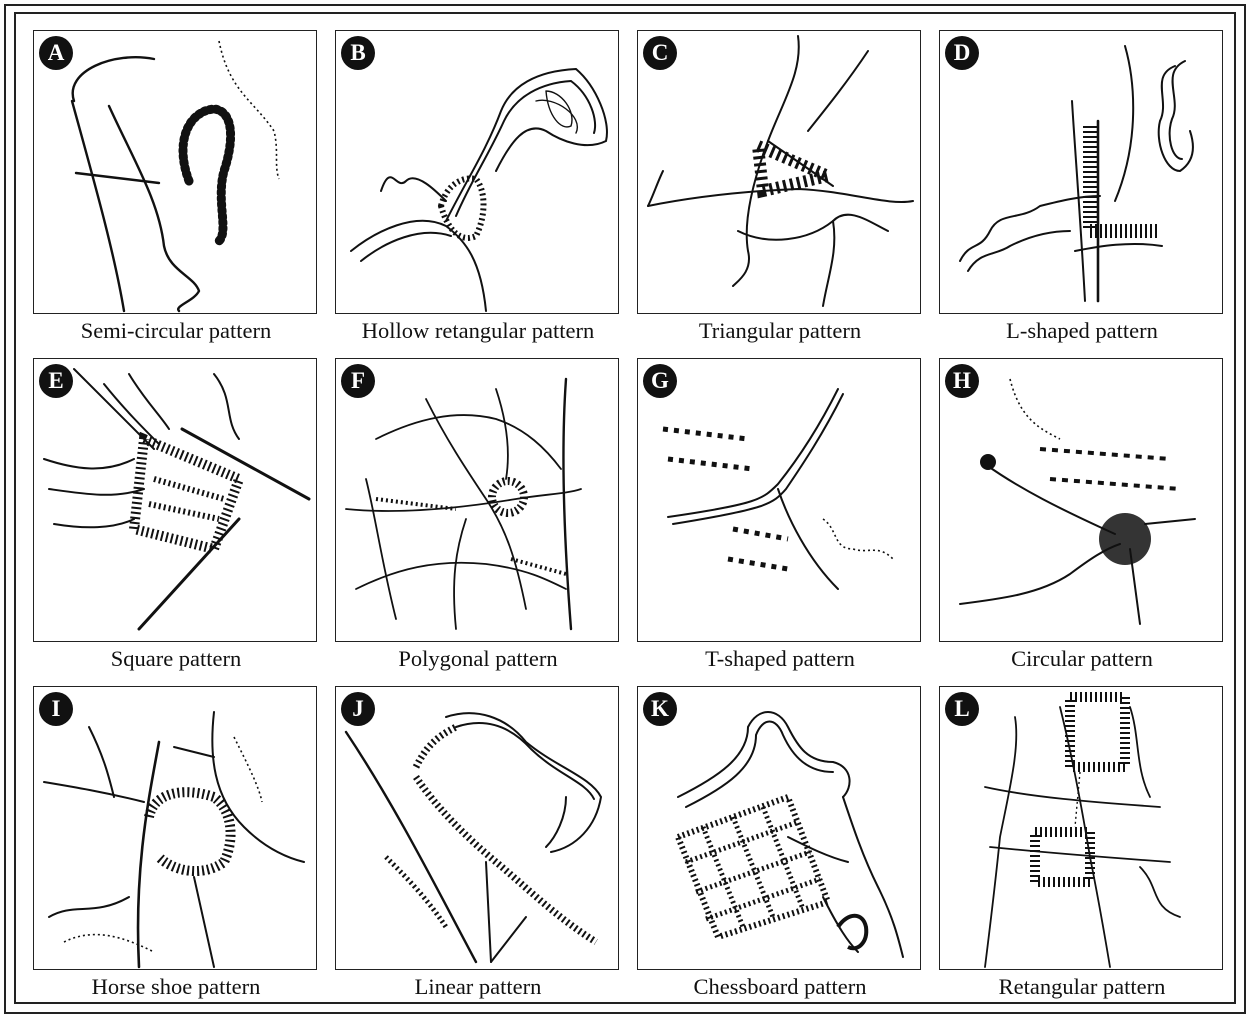  I want to click on panel-letter-badge: F, so click(358, 381).